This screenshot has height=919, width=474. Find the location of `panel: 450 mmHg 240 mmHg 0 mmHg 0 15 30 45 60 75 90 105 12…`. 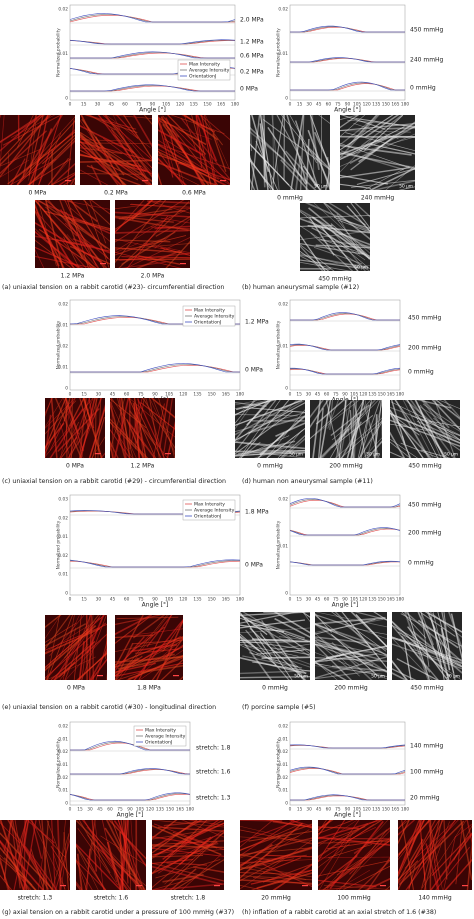

panel: 450 mmHg 240 mmHg 0 mmHg 0 15 30 45 60 75 90 105 12… is located at coordinates (343, 147).